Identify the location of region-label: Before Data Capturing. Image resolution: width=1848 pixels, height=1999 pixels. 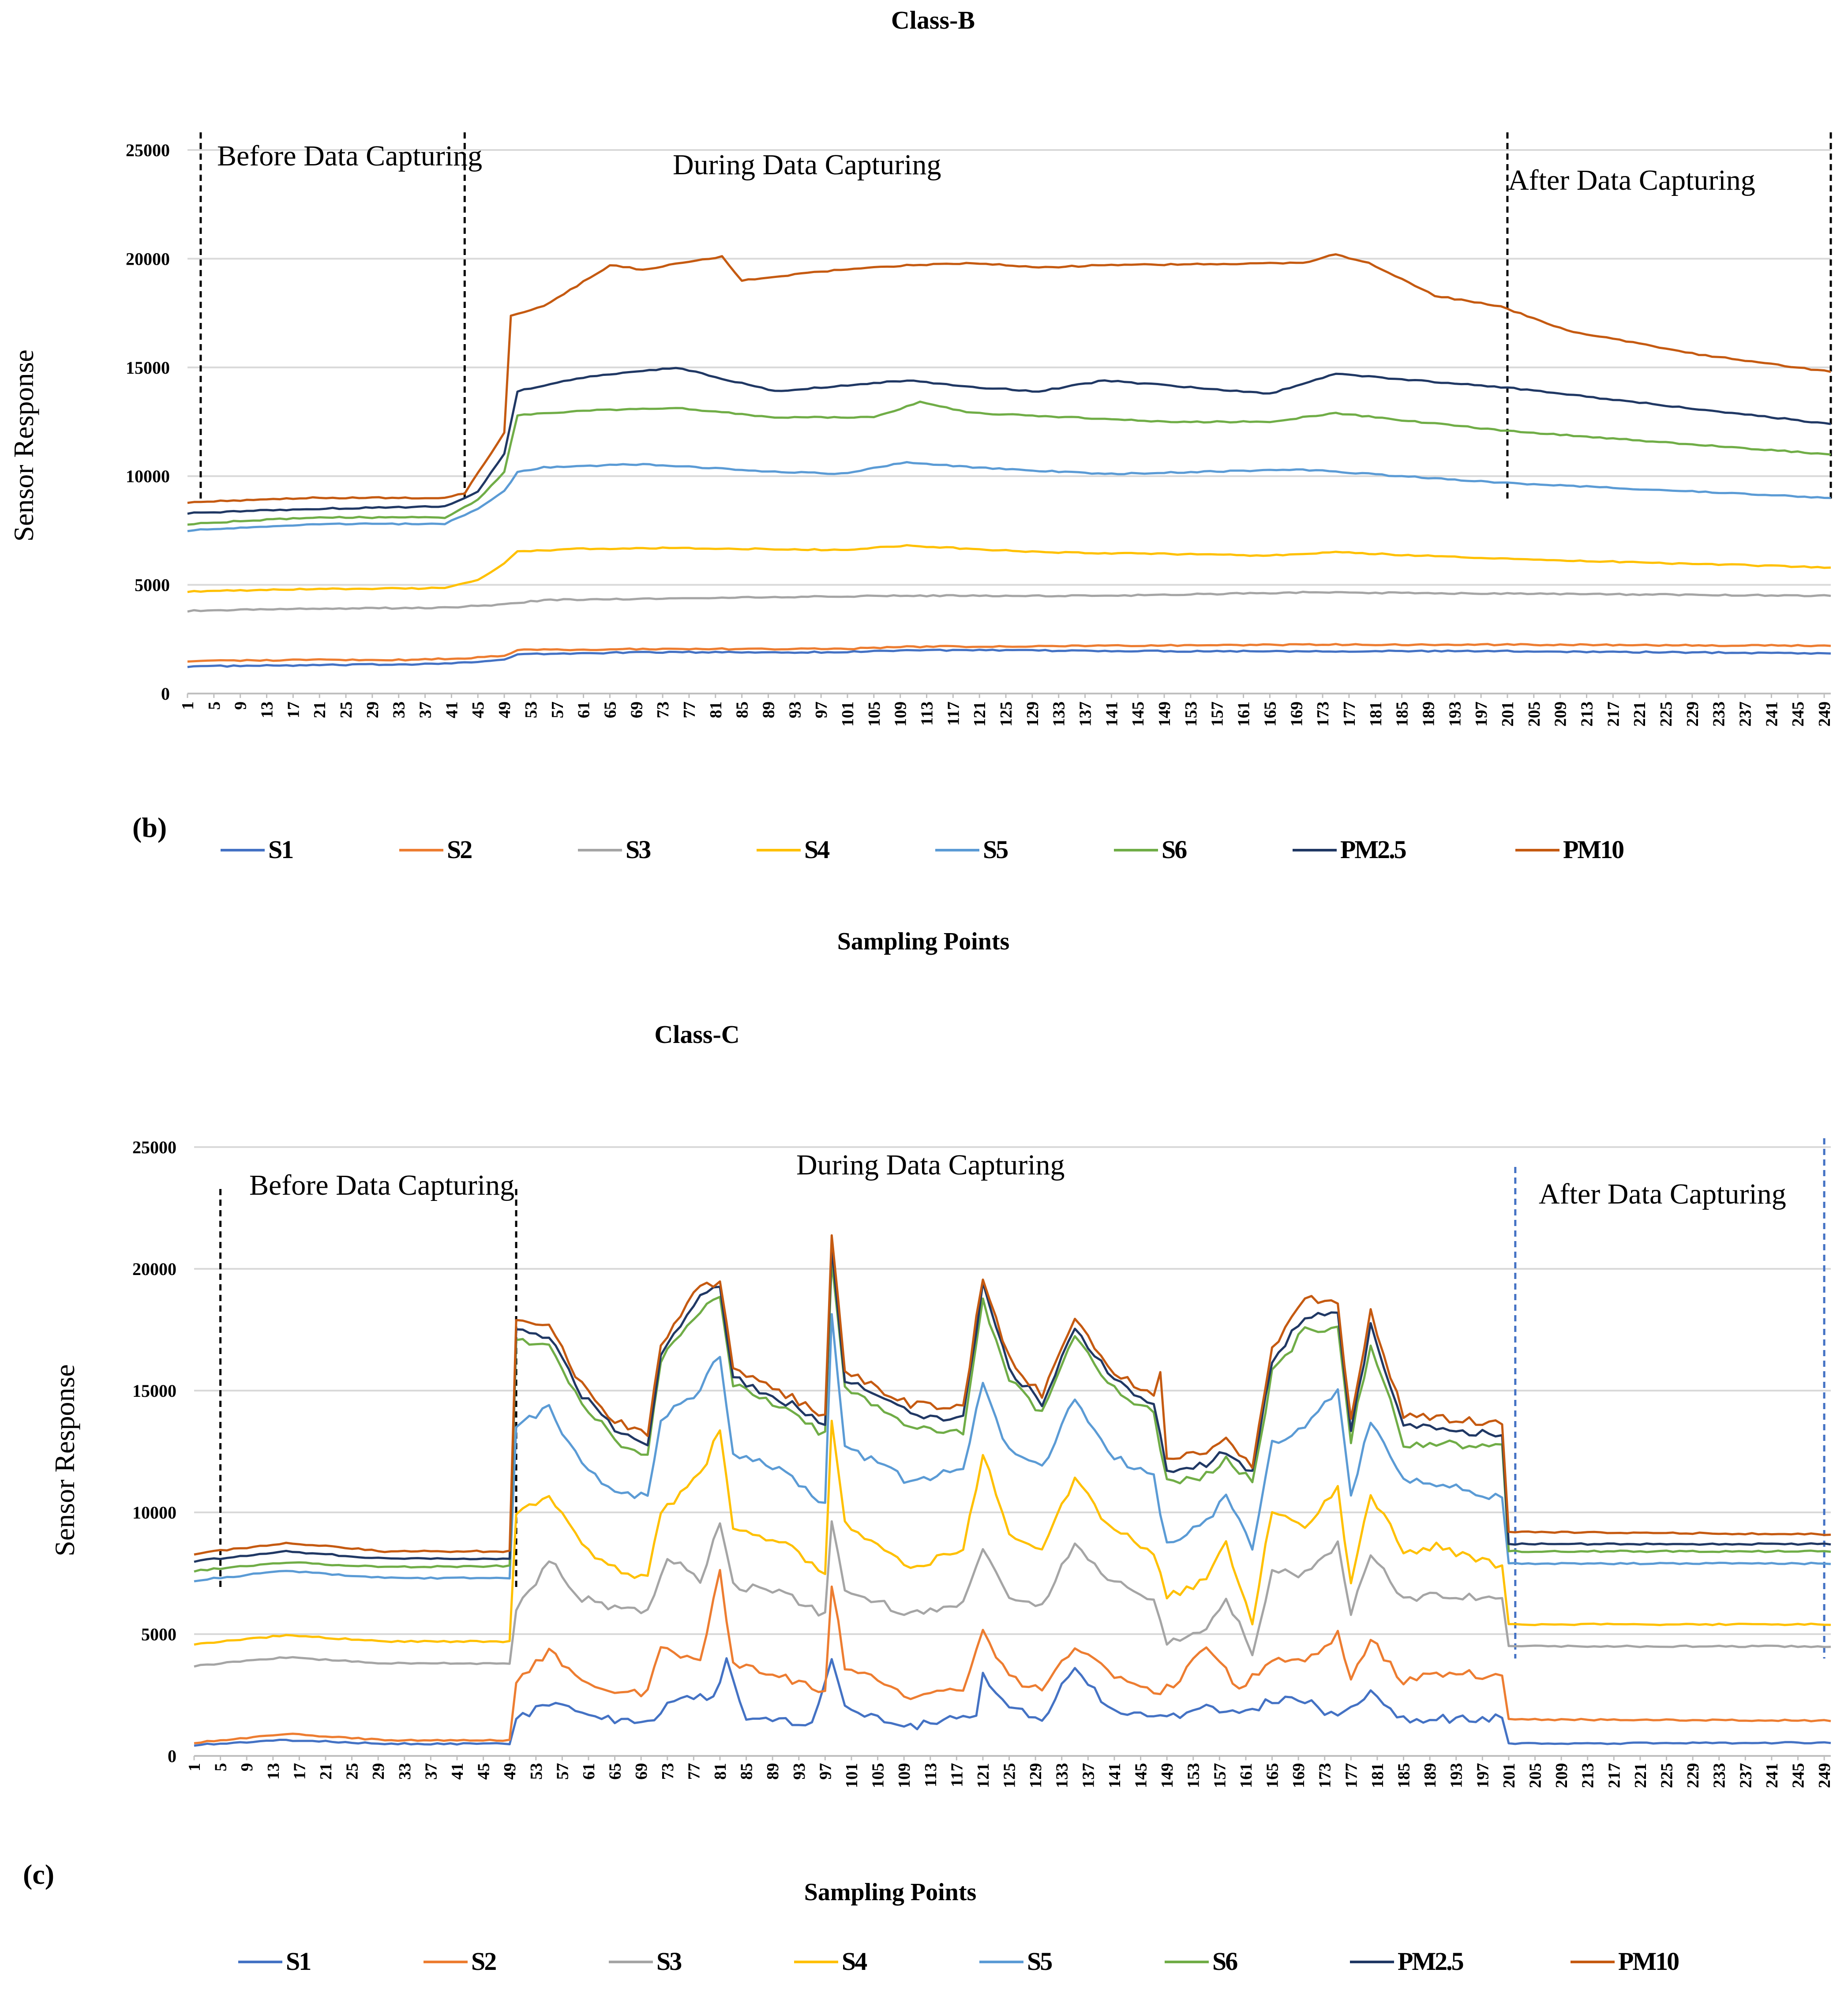
(381, 1185).